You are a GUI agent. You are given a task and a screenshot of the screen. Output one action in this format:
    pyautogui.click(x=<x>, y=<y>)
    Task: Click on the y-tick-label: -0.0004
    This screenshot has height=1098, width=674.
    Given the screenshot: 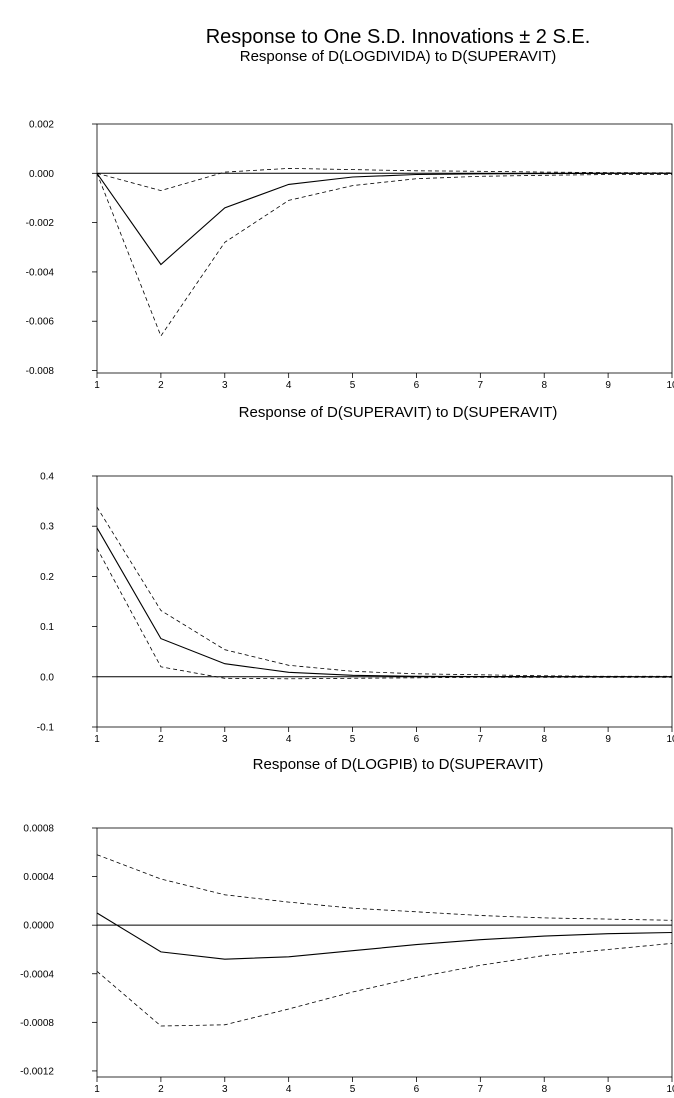 What is the action you would take?
    pyautogui.click(x=37, y=974)
    